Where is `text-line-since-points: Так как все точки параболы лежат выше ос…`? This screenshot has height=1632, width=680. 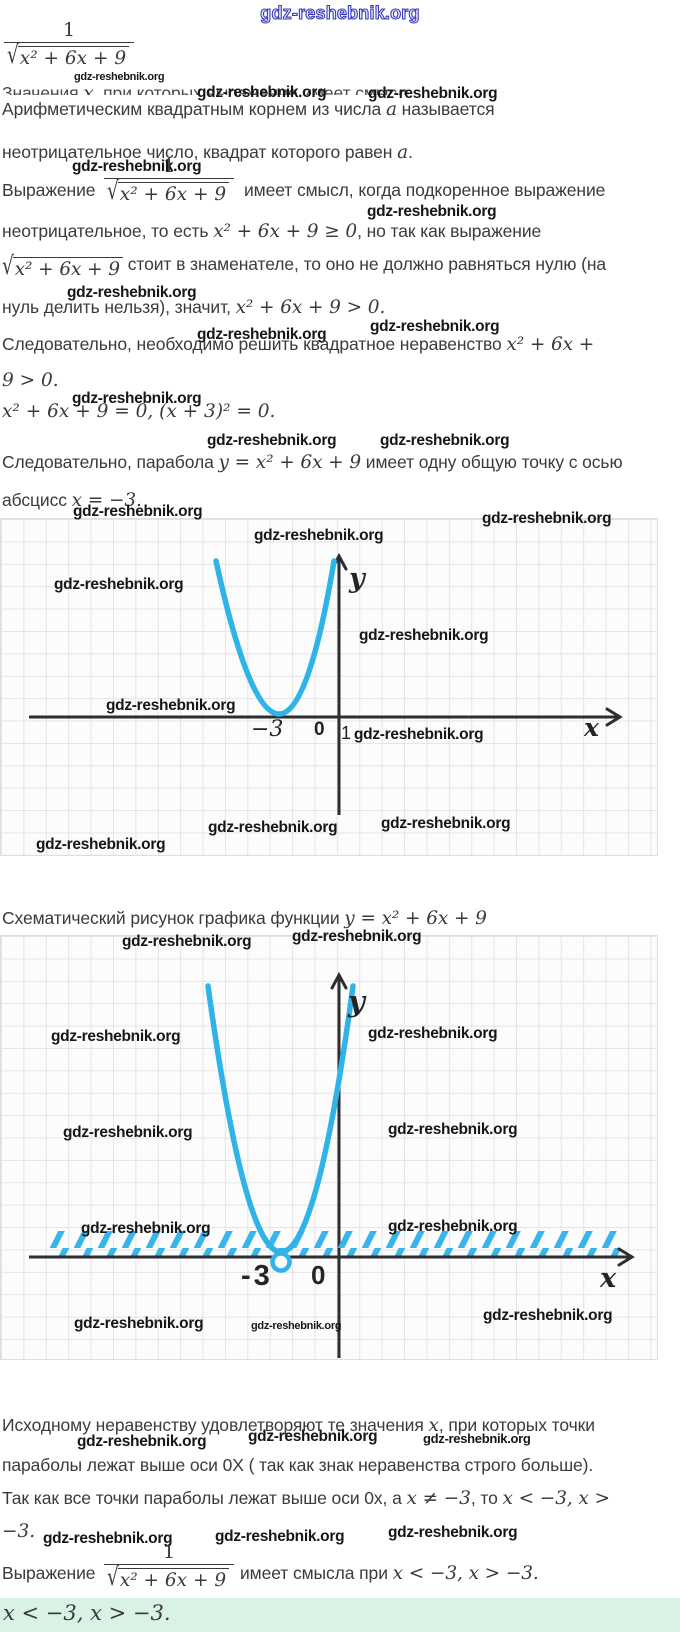
text-line-since-points: Так как все точки параболы лежат выше ос… is located at coordinates (306, 1498).